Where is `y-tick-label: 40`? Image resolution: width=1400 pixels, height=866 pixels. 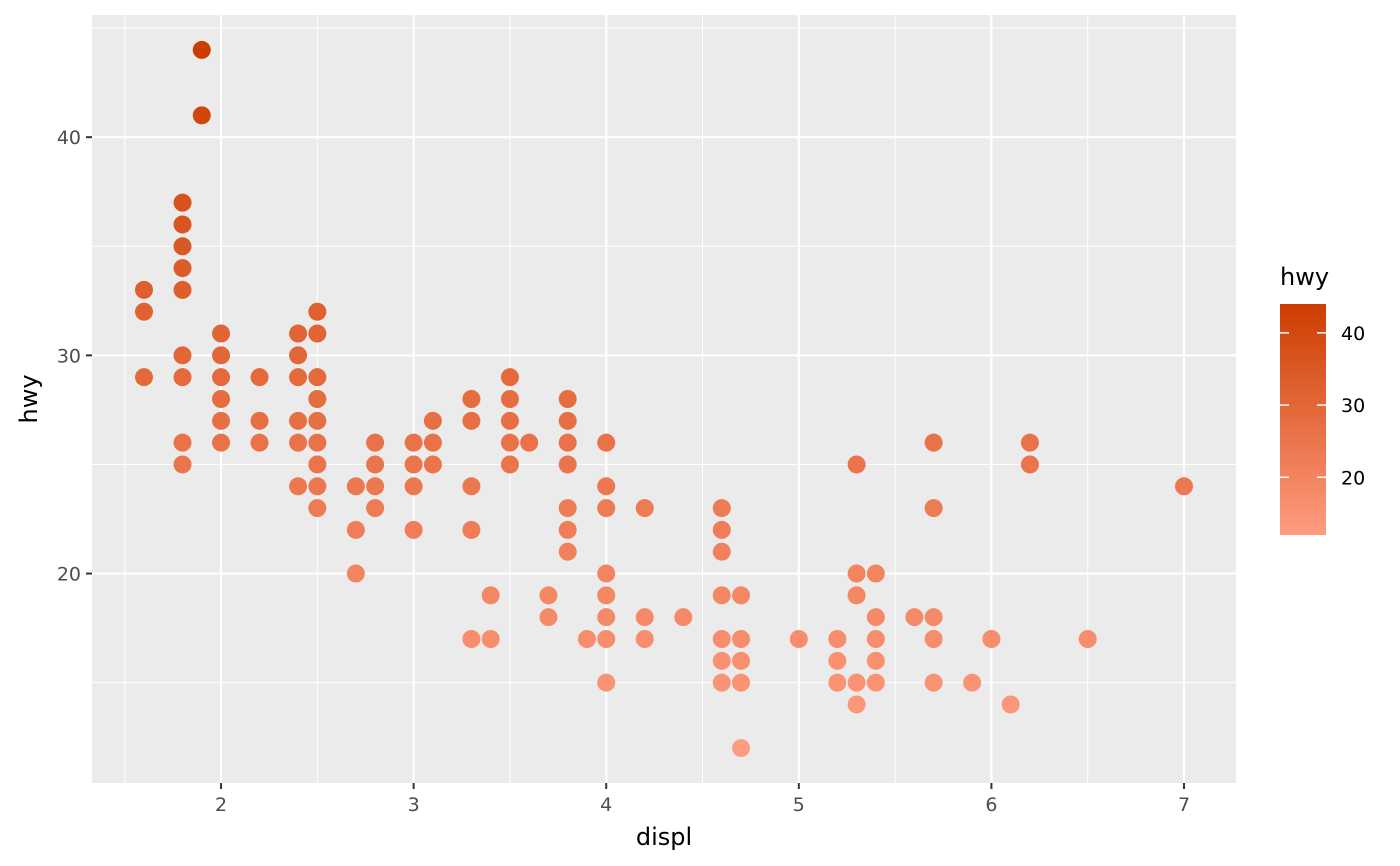
y-tick-label: 40 is located at coordinates (69, 138).